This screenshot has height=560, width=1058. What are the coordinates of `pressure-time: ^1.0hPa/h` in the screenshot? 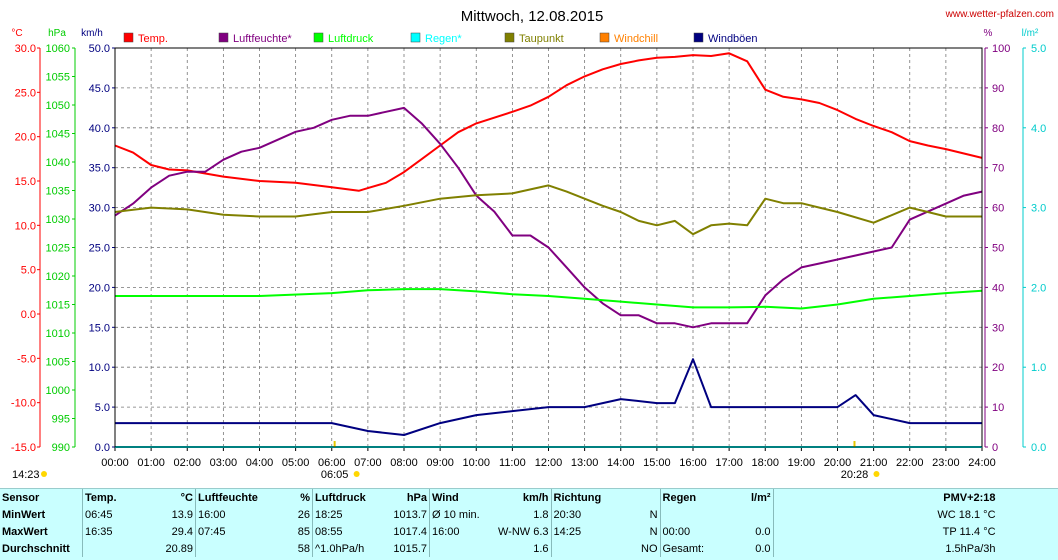 It's located at (343, 548).